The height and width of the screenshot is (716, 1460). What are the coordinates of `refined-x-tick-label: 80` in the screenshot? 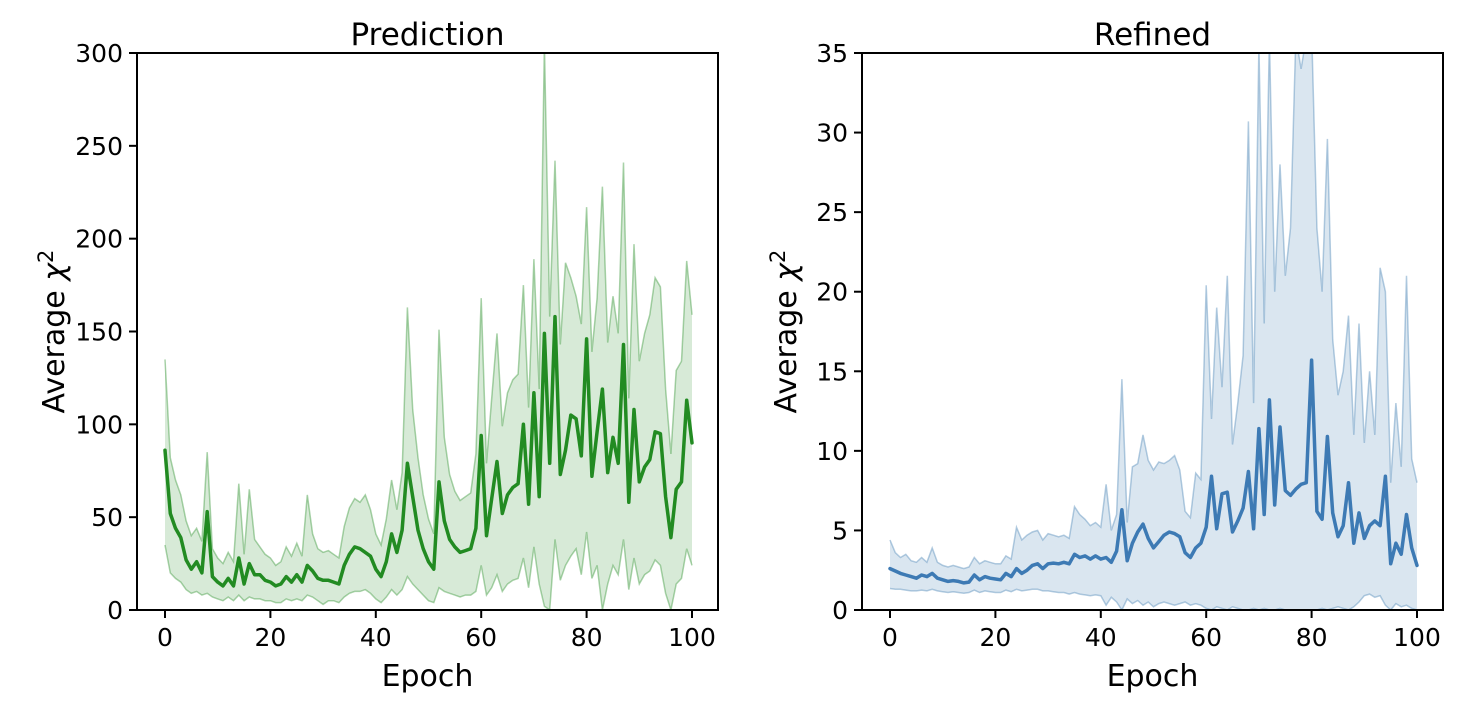 It's located at (1312, 637).